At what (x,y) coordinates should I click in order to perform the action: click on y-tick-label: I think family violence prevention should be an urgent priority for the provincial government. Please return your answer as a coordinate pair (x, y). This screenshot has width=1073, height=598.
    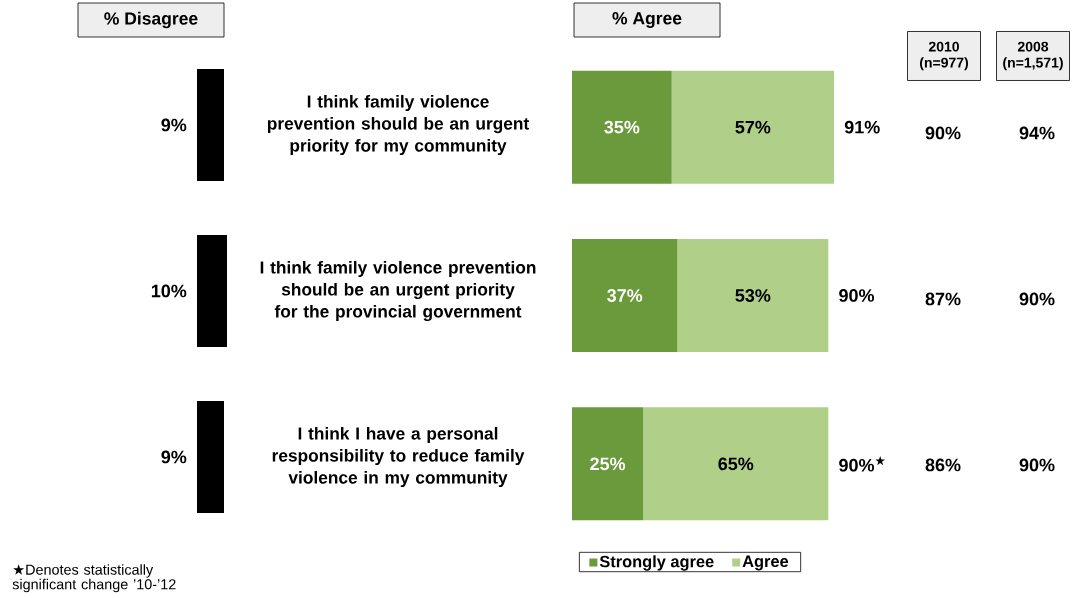
    Looking at the image, I should click on (398, 291).